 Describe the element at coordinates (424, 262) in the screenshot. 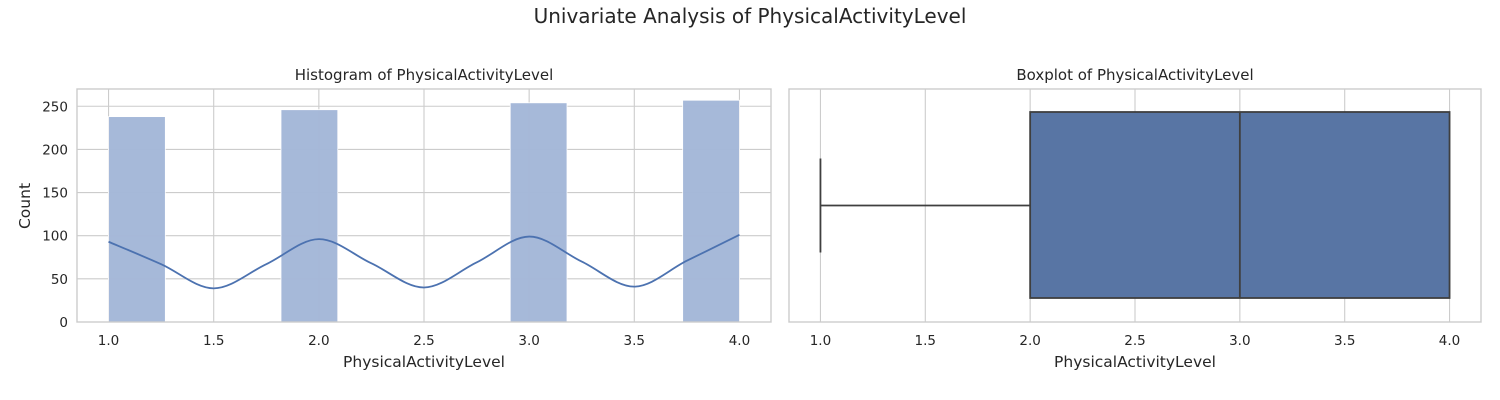

I see `kde-line` at that location.